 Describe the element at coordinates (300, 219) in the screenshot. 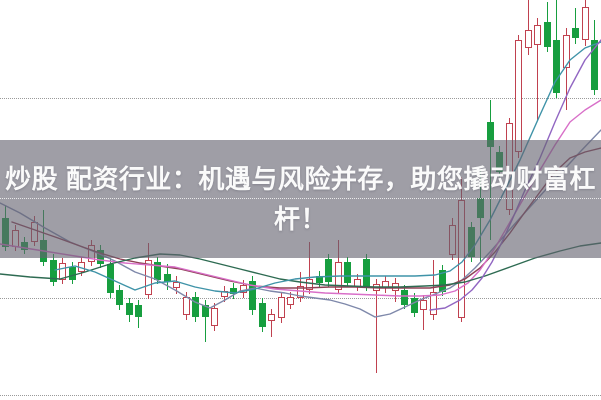

I see `headline-line2: 杆！` at that location.